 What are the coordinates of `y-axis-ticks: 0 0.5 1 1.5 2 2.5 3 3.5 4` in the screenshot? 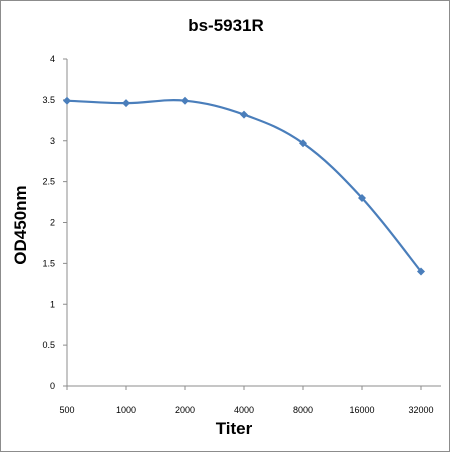 It's located at (54, 222).